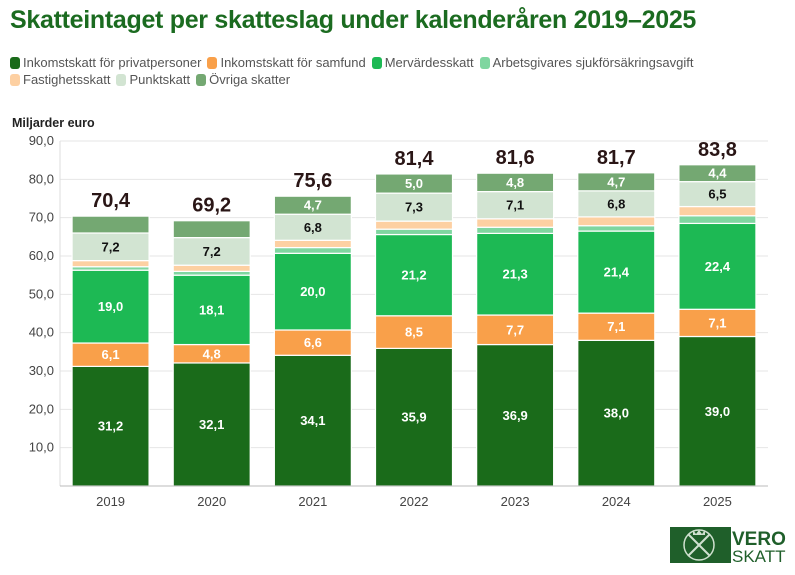 The image size is (795, 575). I want to click on y-axis-label: Miljarder euro, so click(53, 123).